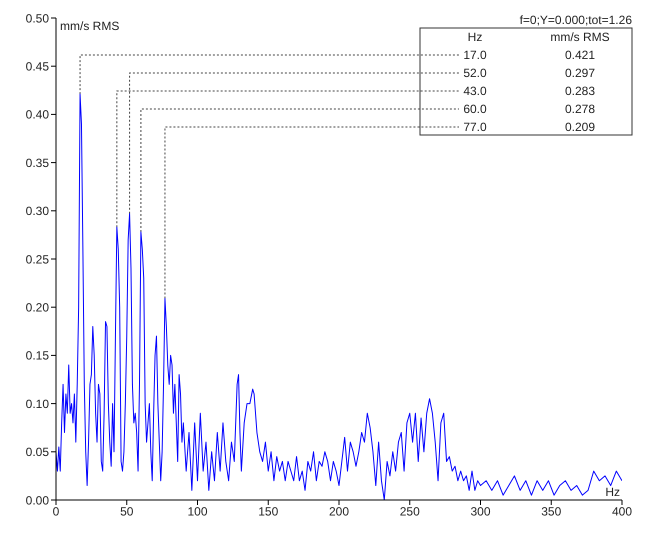 This screenshot has width=649, height=536. Describe the element at coordinates (38, 66) in the screenshot. I see `y-tick-label: 0.45` at that location.